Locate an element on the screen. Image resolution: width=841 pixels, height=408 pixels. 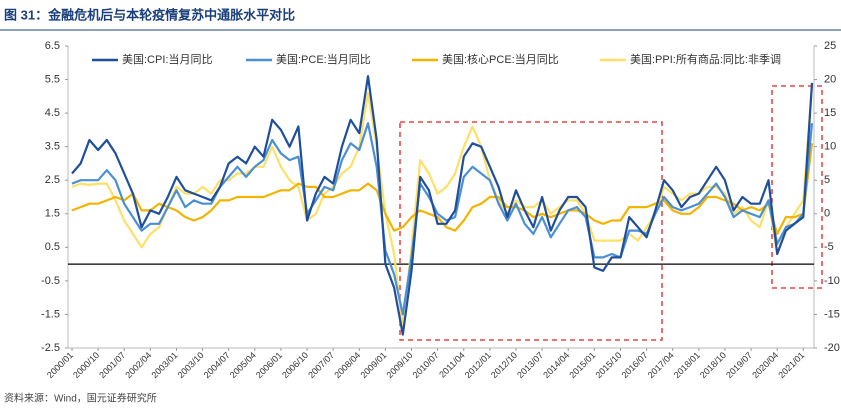
x-tick-label: 2006/10 is located at coordinates (295, 365).